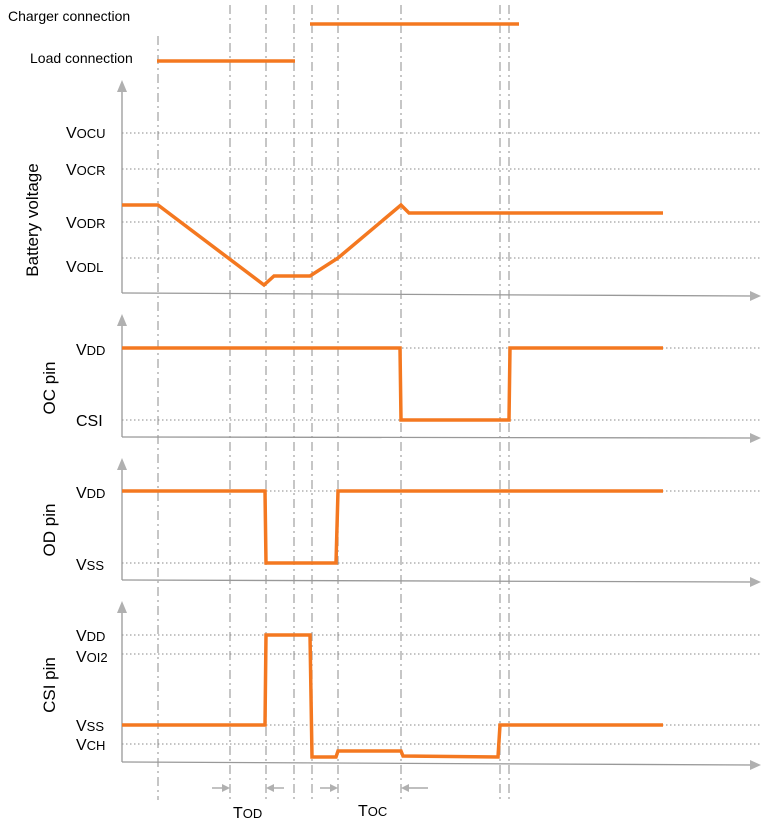  Describe the element at coordinates (755, 438) in the screenshot. I see `oc-x-arrow` at that location.